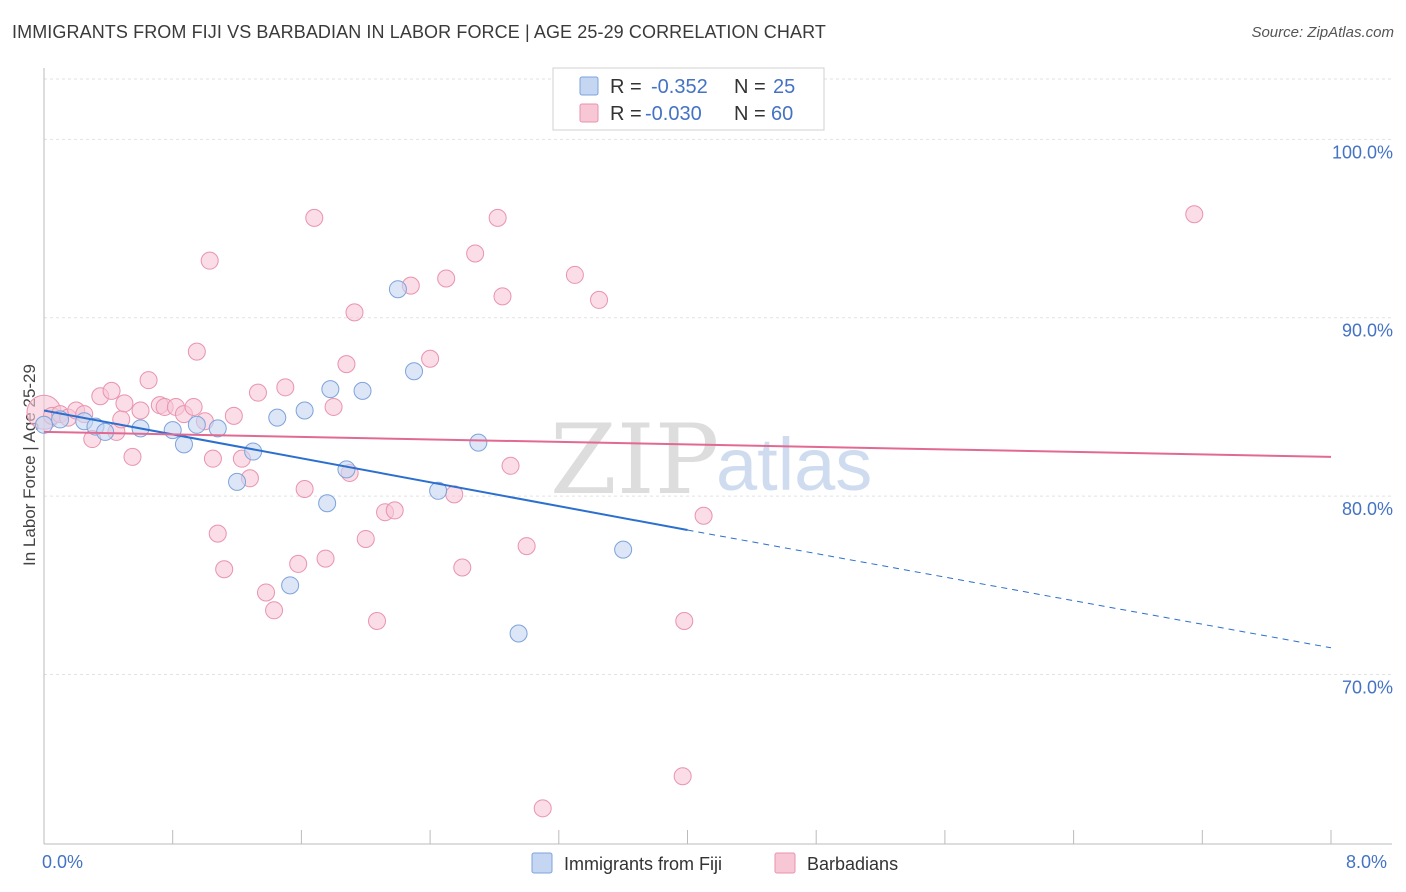  What do you see at coordinates (1367, 509) in the screenshot?
I see `y-tick-label: 80.0%` at bounding box center [1367, 509].